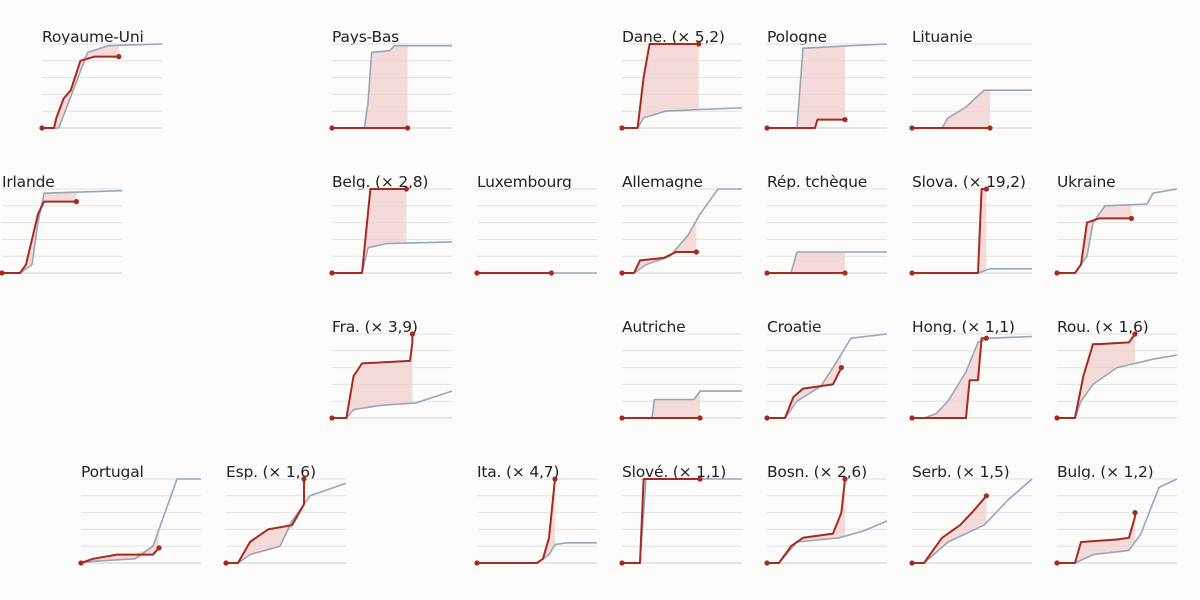 The image size is (1200, 600). Describe the element at coordinates (683, 210) in the screenshot. I see `panel-allemagne: Allemagne` at that location.